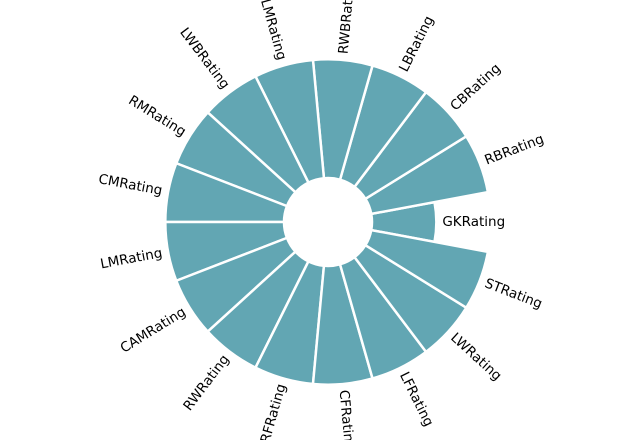  Describe the element at coordinates (274, 411) in the screenshot. I see `category-label-rfrating-12: RFRating` at that location.